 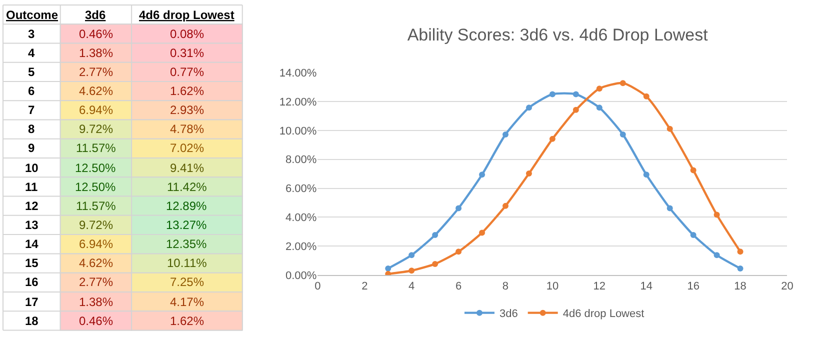 I want to click on y-tick-label: 8.00%, so click(x=301, y=160).